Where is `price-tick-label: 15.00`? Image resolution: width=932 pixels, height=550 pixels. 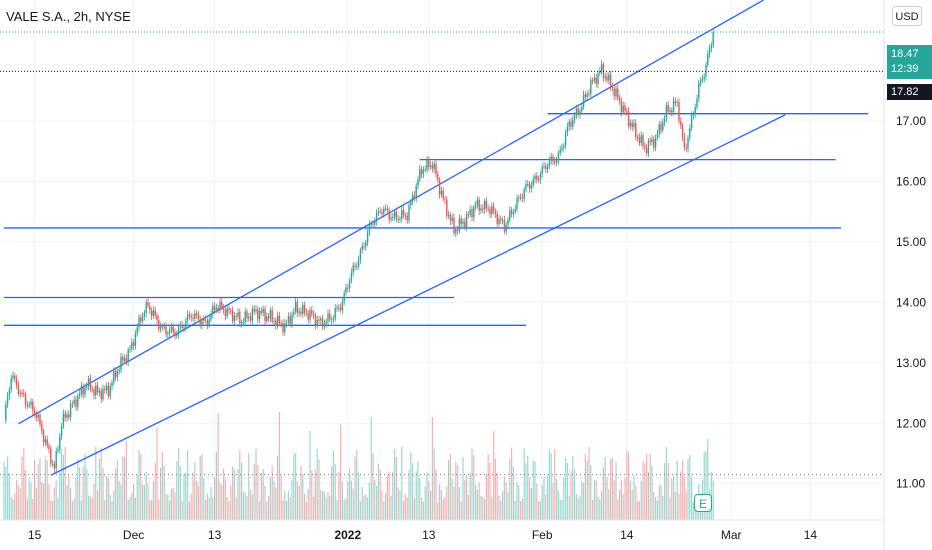 price-tick-label: 15.00 is located at coordinates (911, 242).